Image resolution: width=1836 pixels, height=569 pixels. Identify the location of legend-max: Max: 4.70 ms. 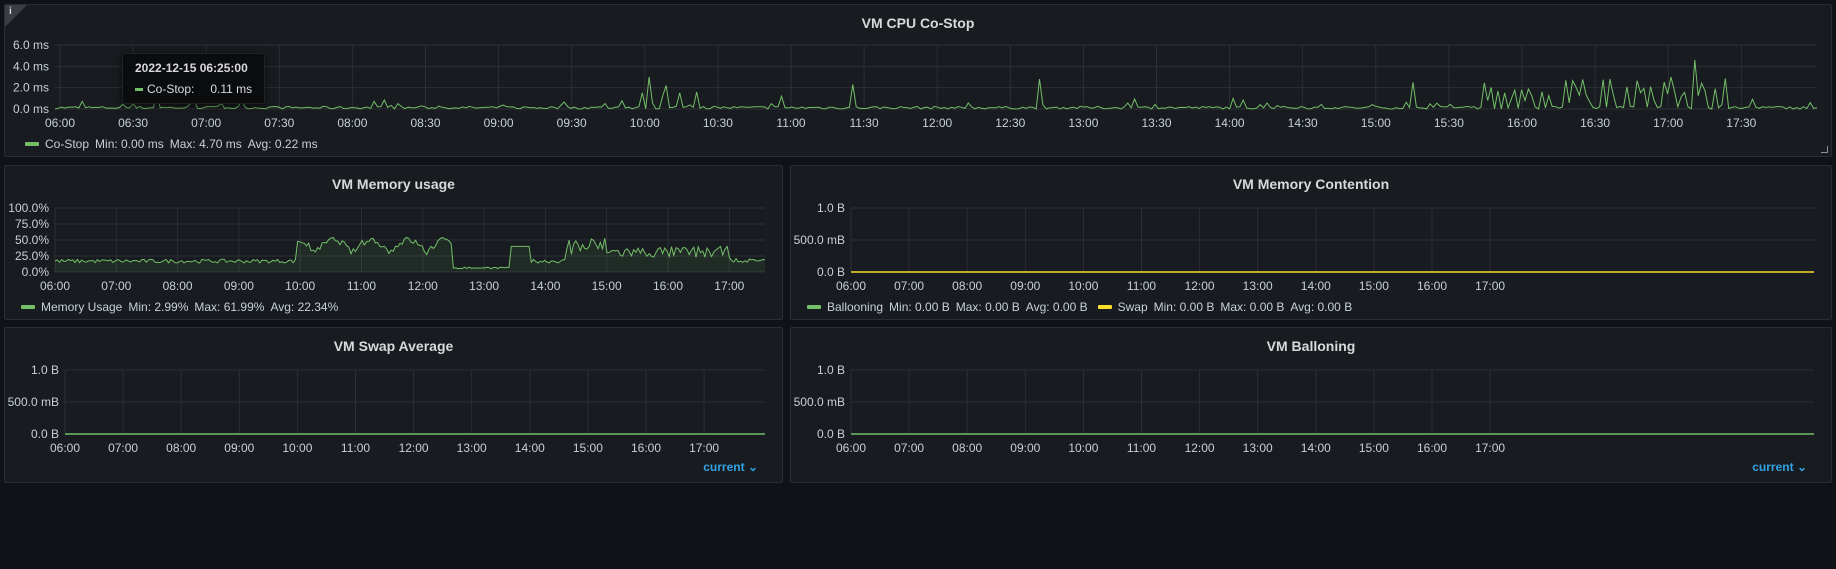
(205, 144).